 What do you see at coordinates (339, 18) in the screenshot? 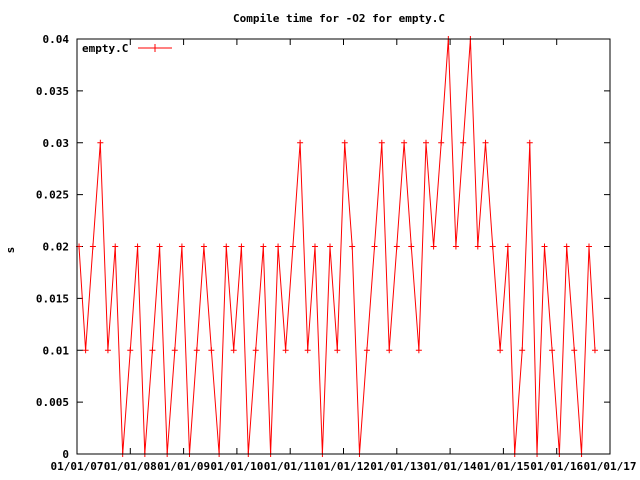
I see `chart-title: Compile time for -O2 for empty.C` at bounding box center [339, 18].